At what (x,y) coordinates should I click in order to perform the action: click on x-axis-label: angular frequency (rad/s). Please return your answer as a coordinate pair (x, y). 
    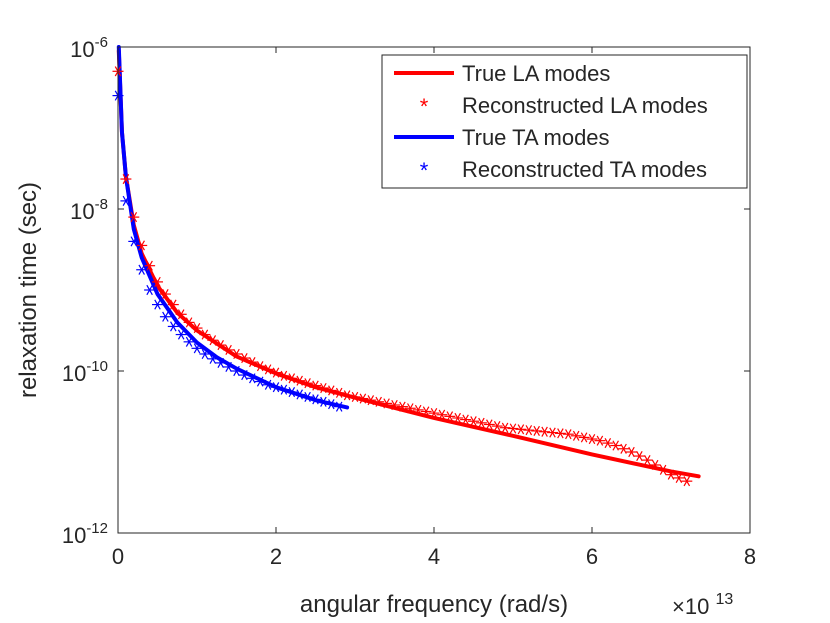
    Looking at the image, I should click on (434, 604).